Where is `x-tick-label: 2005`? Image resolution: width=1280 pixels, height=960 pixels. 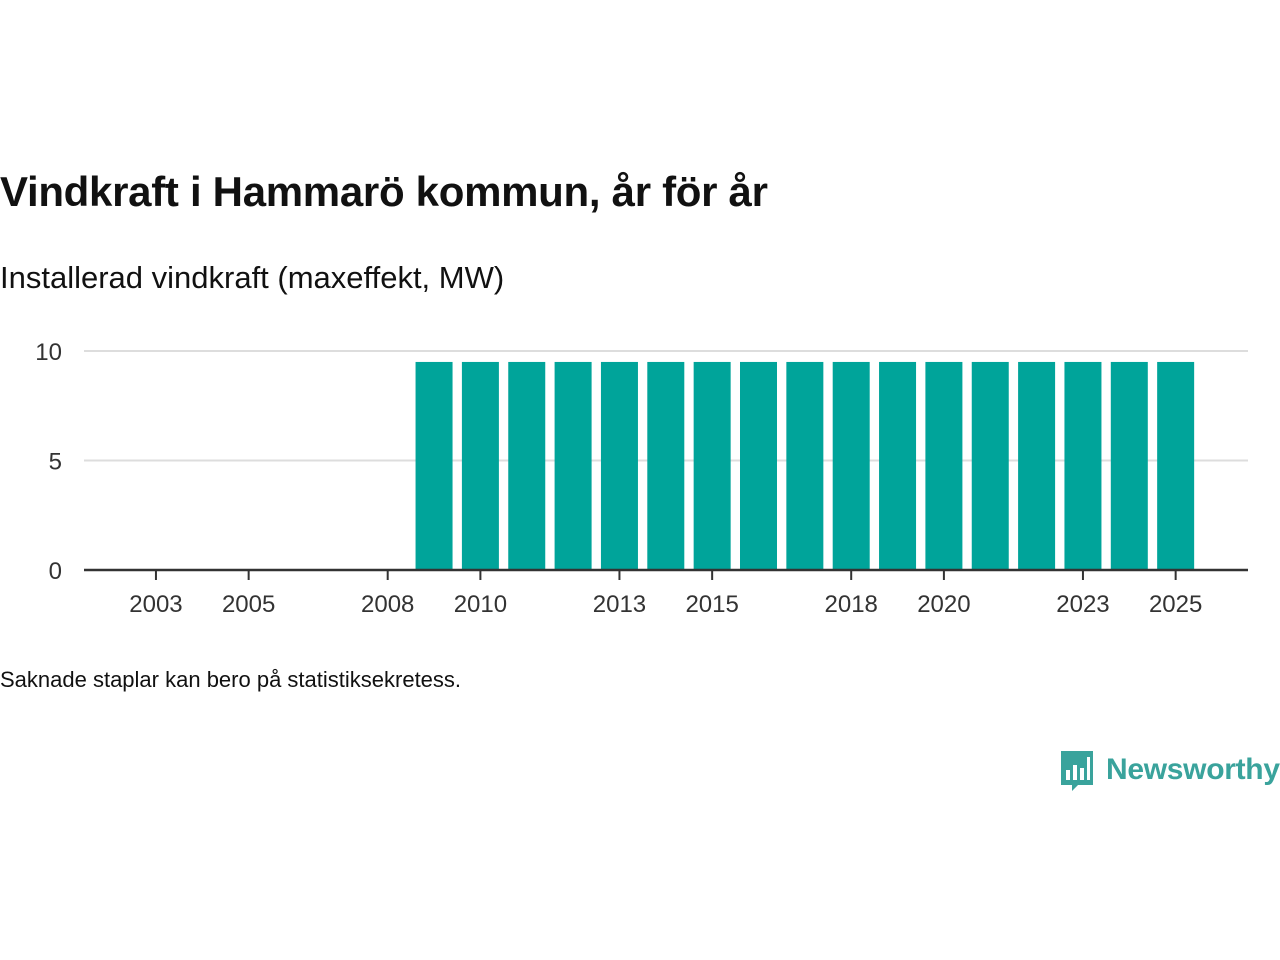 x-tick-label: 2005 is located at coordinates (248, 604).